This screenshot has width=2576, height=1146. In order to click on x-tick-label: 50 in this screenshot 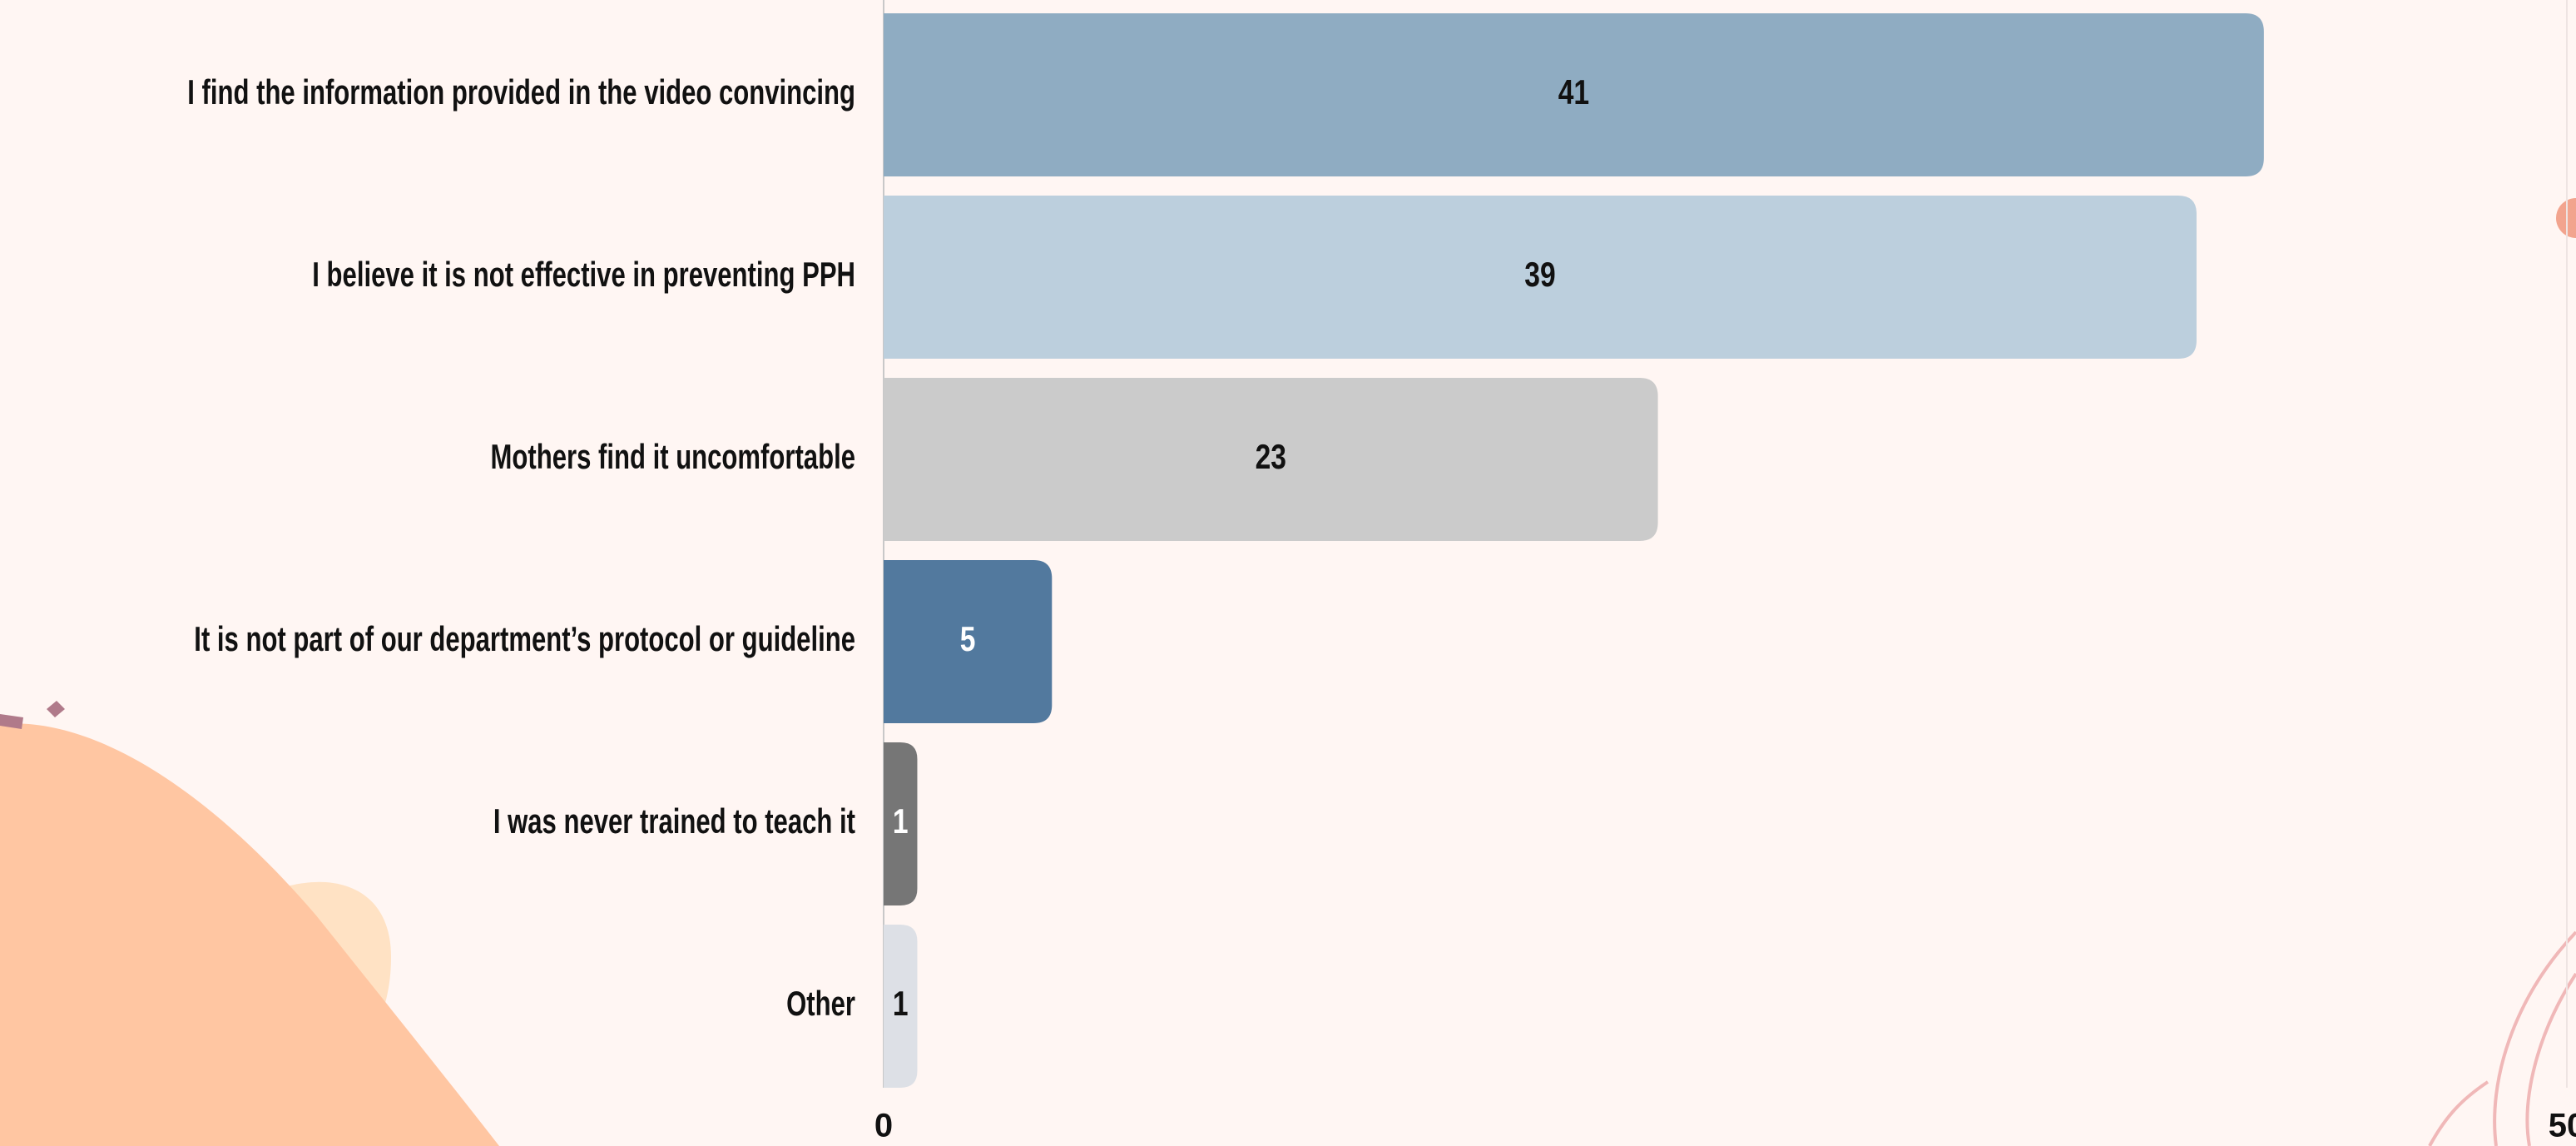, I will do `click(2563, 1126)`.